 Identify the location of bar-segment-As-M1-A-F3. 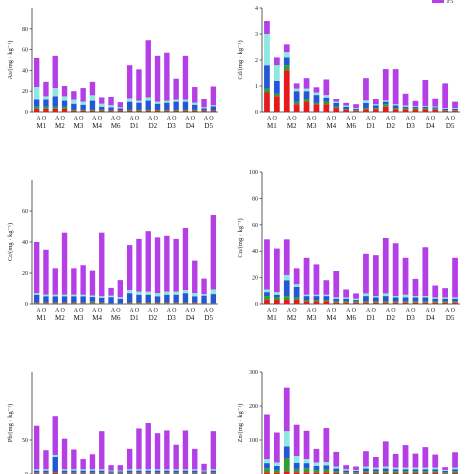
(36, 103).